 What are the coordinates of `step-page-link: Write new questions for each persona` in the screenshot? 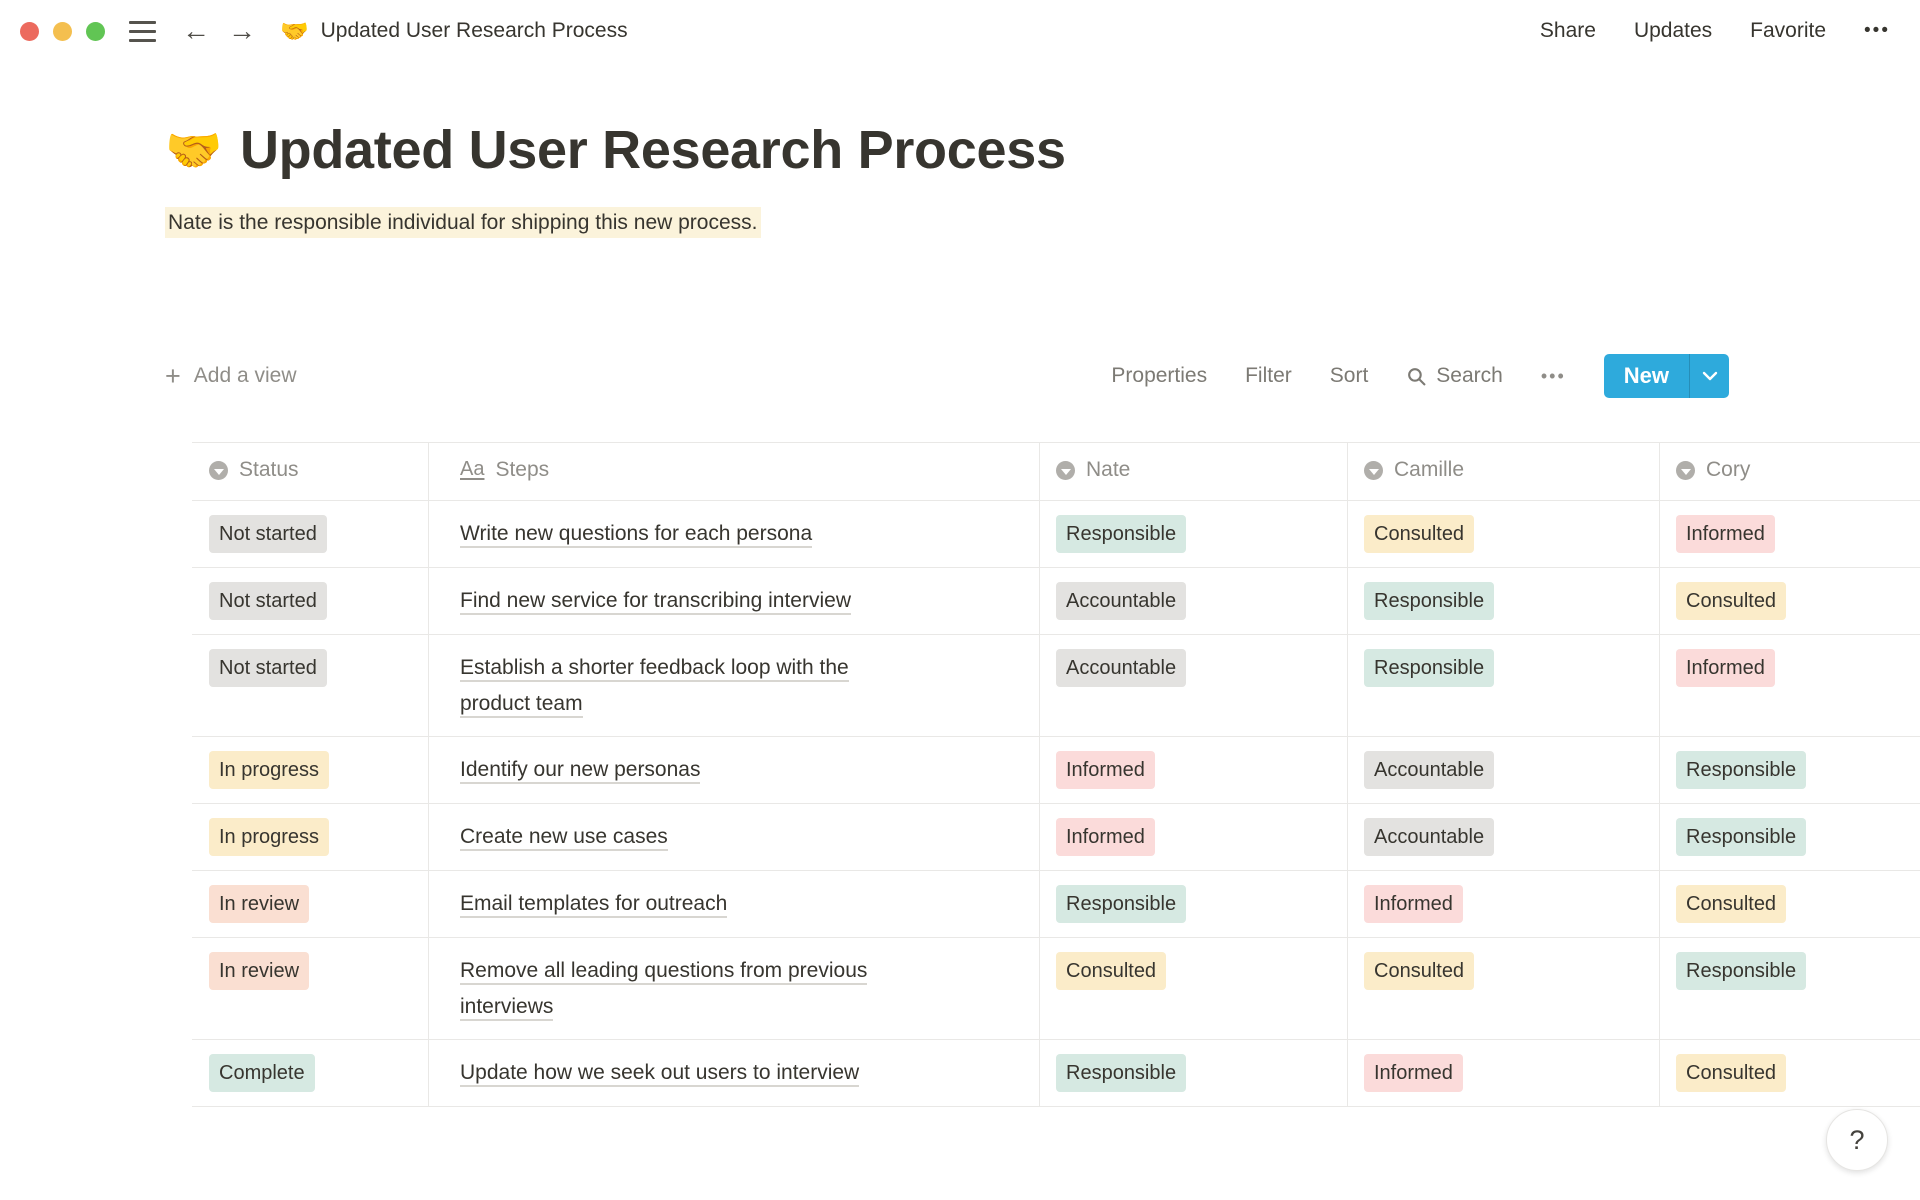 It's located at (636, 535).